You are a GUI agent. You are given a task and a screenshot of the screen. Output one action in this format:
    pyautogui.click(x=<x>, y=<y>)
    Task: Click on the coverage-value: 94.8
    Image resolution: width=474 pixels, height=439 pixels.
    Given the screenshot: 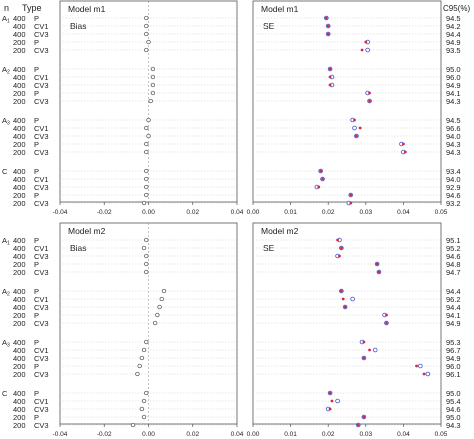 What is the action you would take?
    pyautogui.click(x=453, y=264)
    